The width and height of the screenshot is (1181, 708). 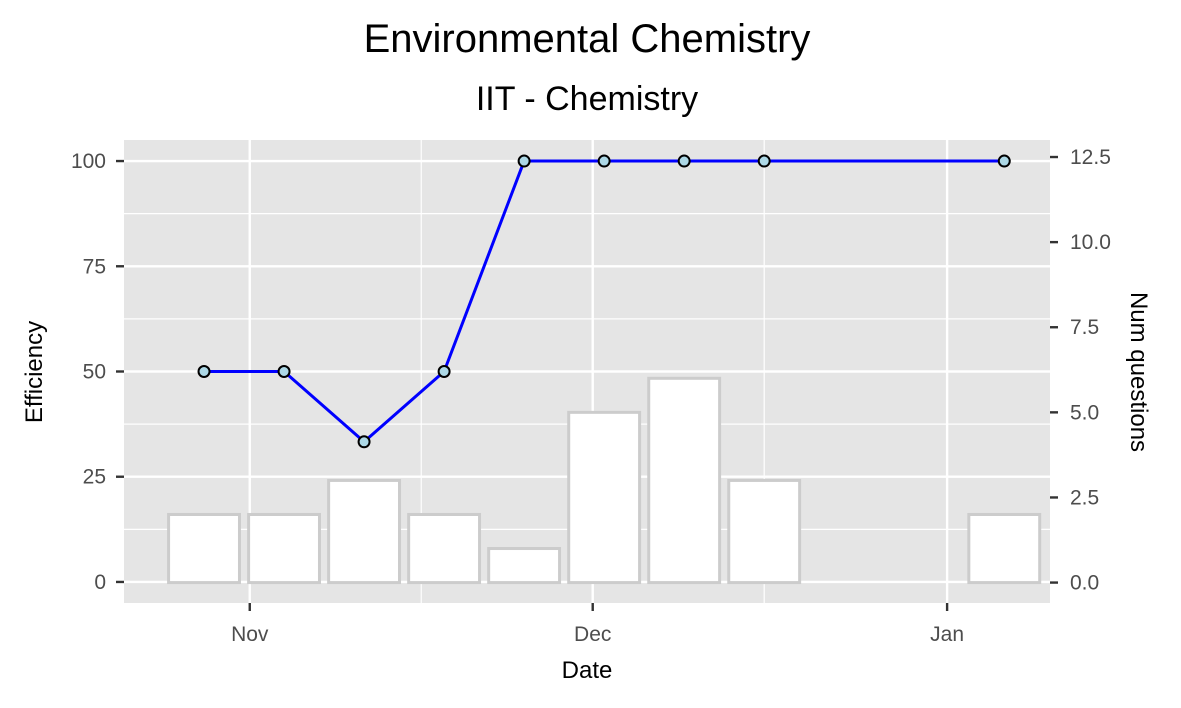 What do you see at coordinates (592, 634) in the screenshot?
I see `x-tick-label: Dec` at bounding box center [592, 634].